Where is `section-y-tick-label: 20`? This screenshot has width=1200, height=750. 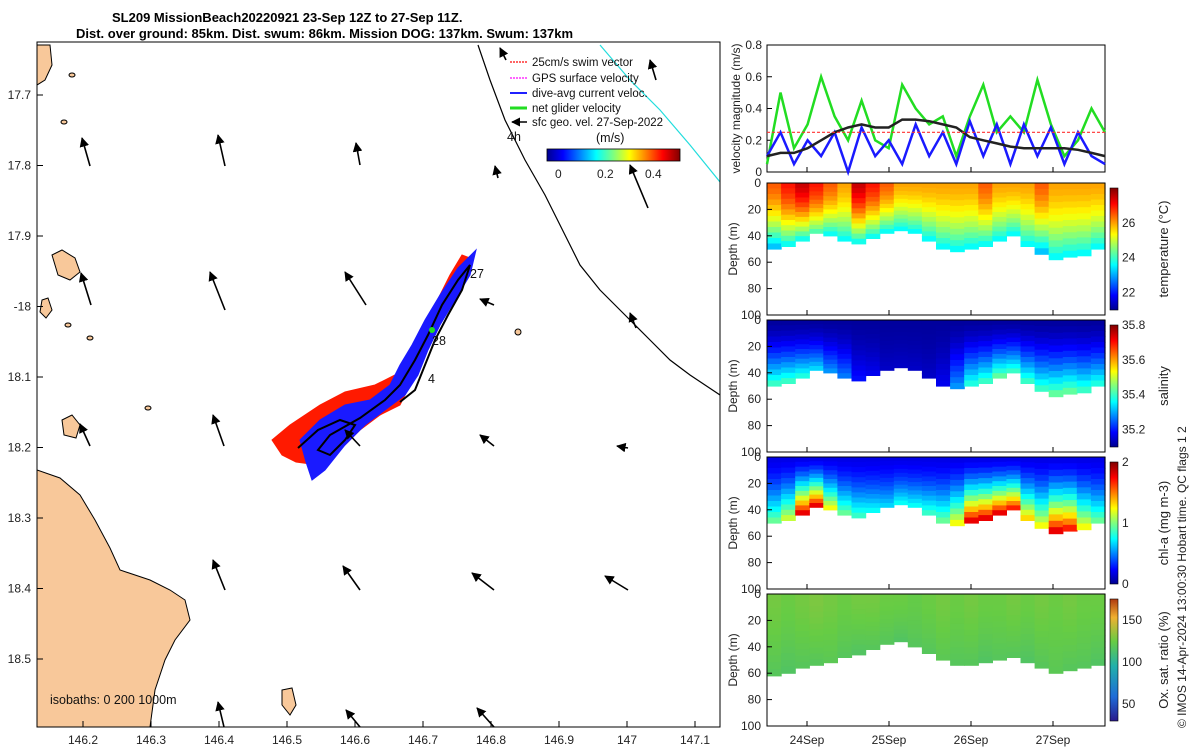 section-y-tick-label: 20 is located at coordinates (755, 346).